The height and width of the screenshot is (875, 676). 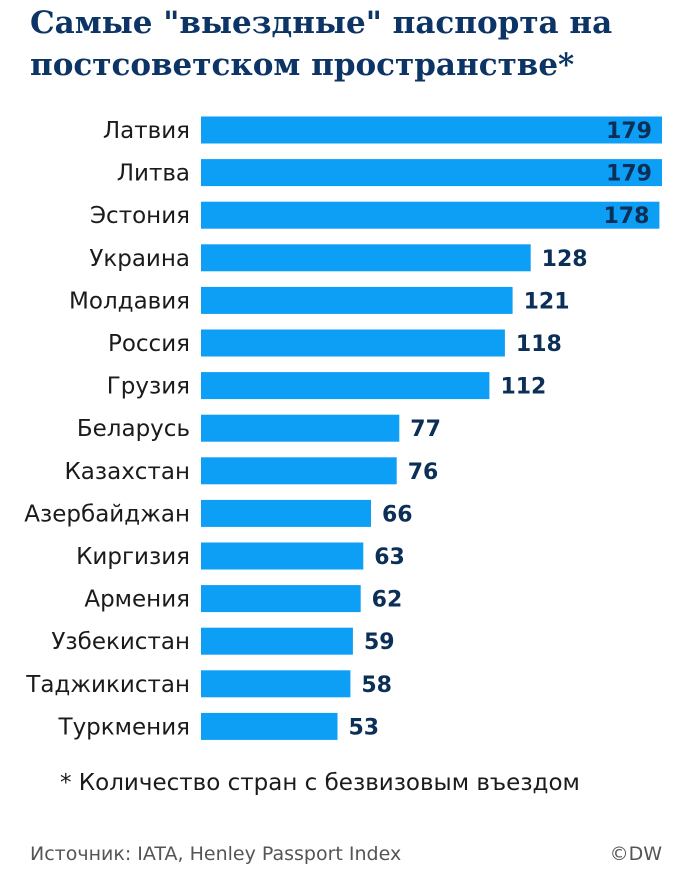 What do you see at coordinates (379, 642) in the screenshot?
I see `value-label: 59` at bounding box center [379, 642].